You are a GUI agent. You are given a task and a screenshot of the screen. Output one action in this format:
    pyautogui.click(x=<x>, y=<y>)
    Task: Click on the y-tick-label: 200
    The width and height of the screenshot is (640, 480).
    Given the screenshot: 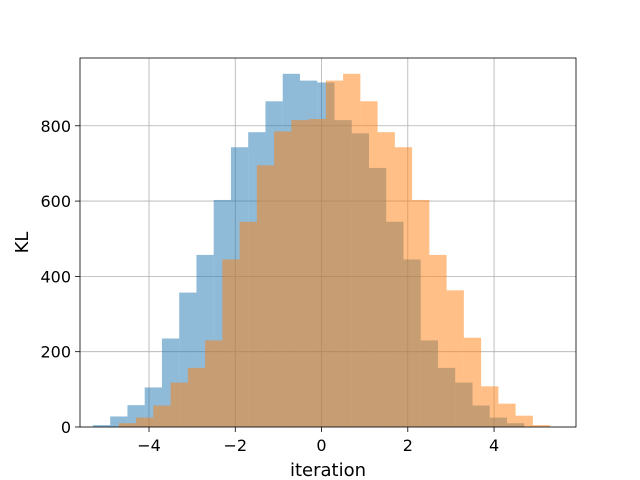 What is the action you would take?
    pyautogui.click(x=55, y=352)
    